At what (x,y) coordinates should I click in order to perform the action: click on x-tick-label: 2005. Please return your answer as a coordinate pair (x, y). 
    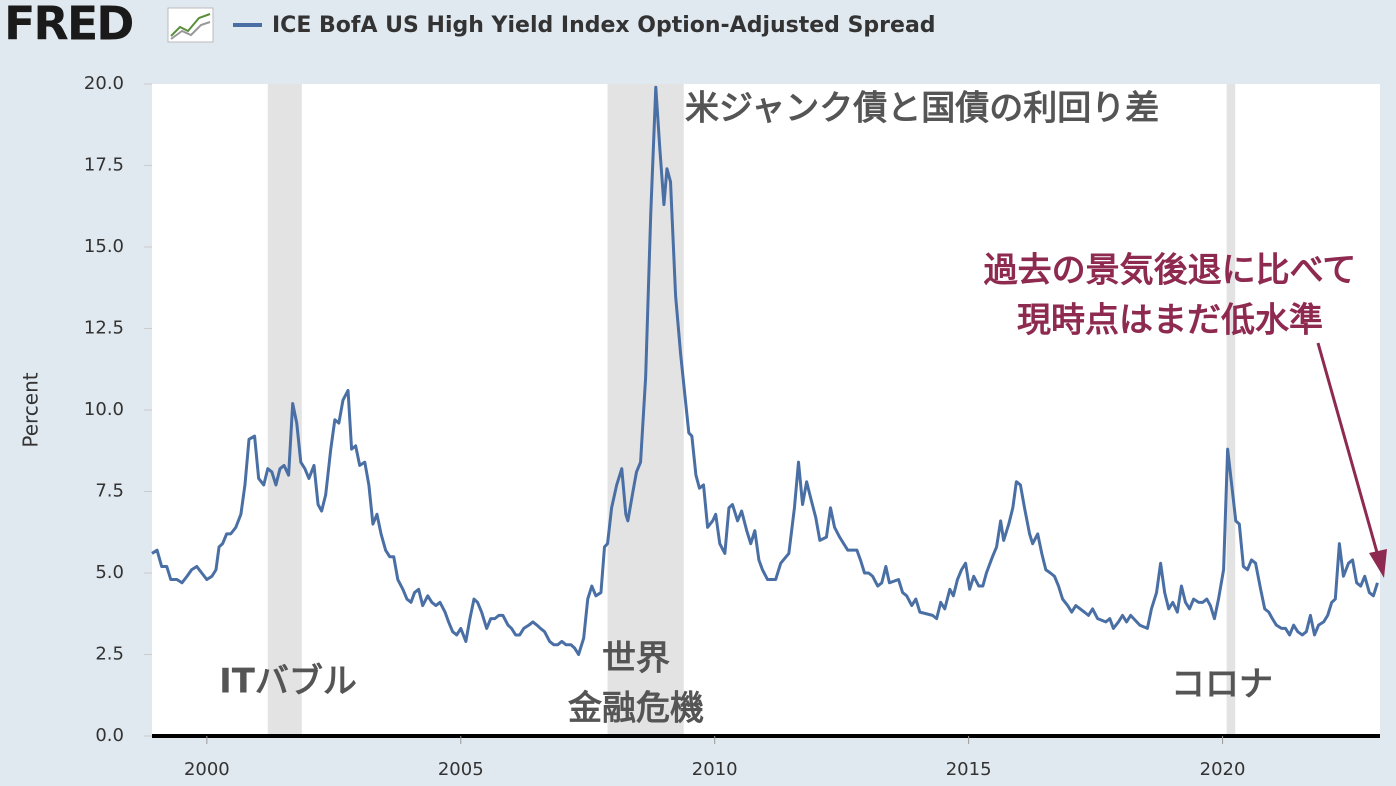
    Looking at the image, I should click on (461, 769).